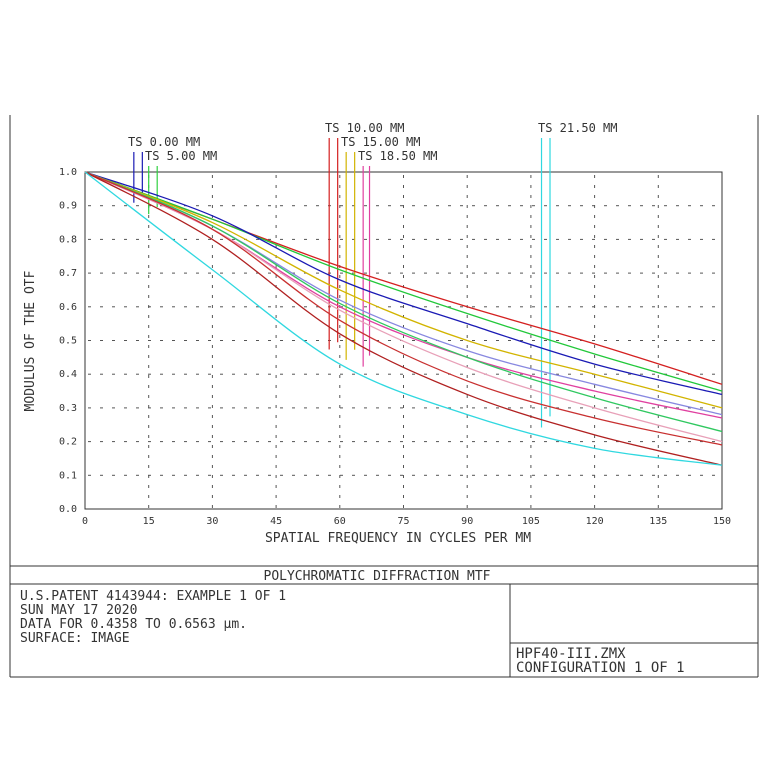 Image resolution: width=770 pixels, height=770 pixels. I want to click on y-tick-label: 0.5, so click(68, 341).